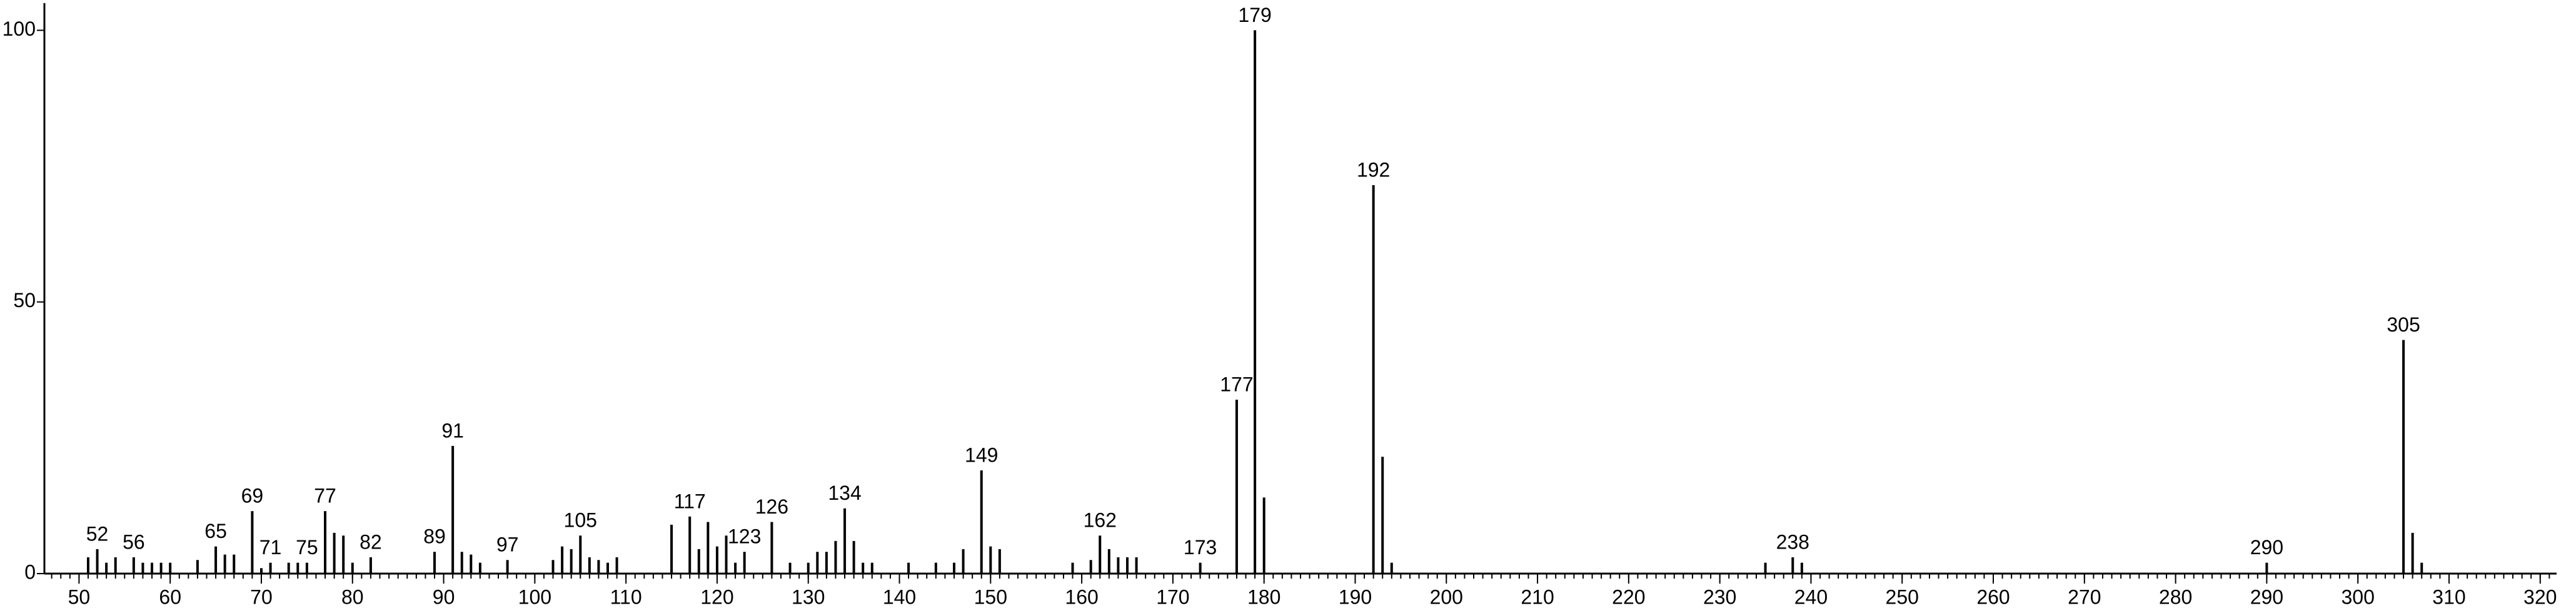 This screenshot has height=608, width=2576. Describe the element at coordinates (626, 596) in the screenshot. I see `x-tick-label: 110` at that location.